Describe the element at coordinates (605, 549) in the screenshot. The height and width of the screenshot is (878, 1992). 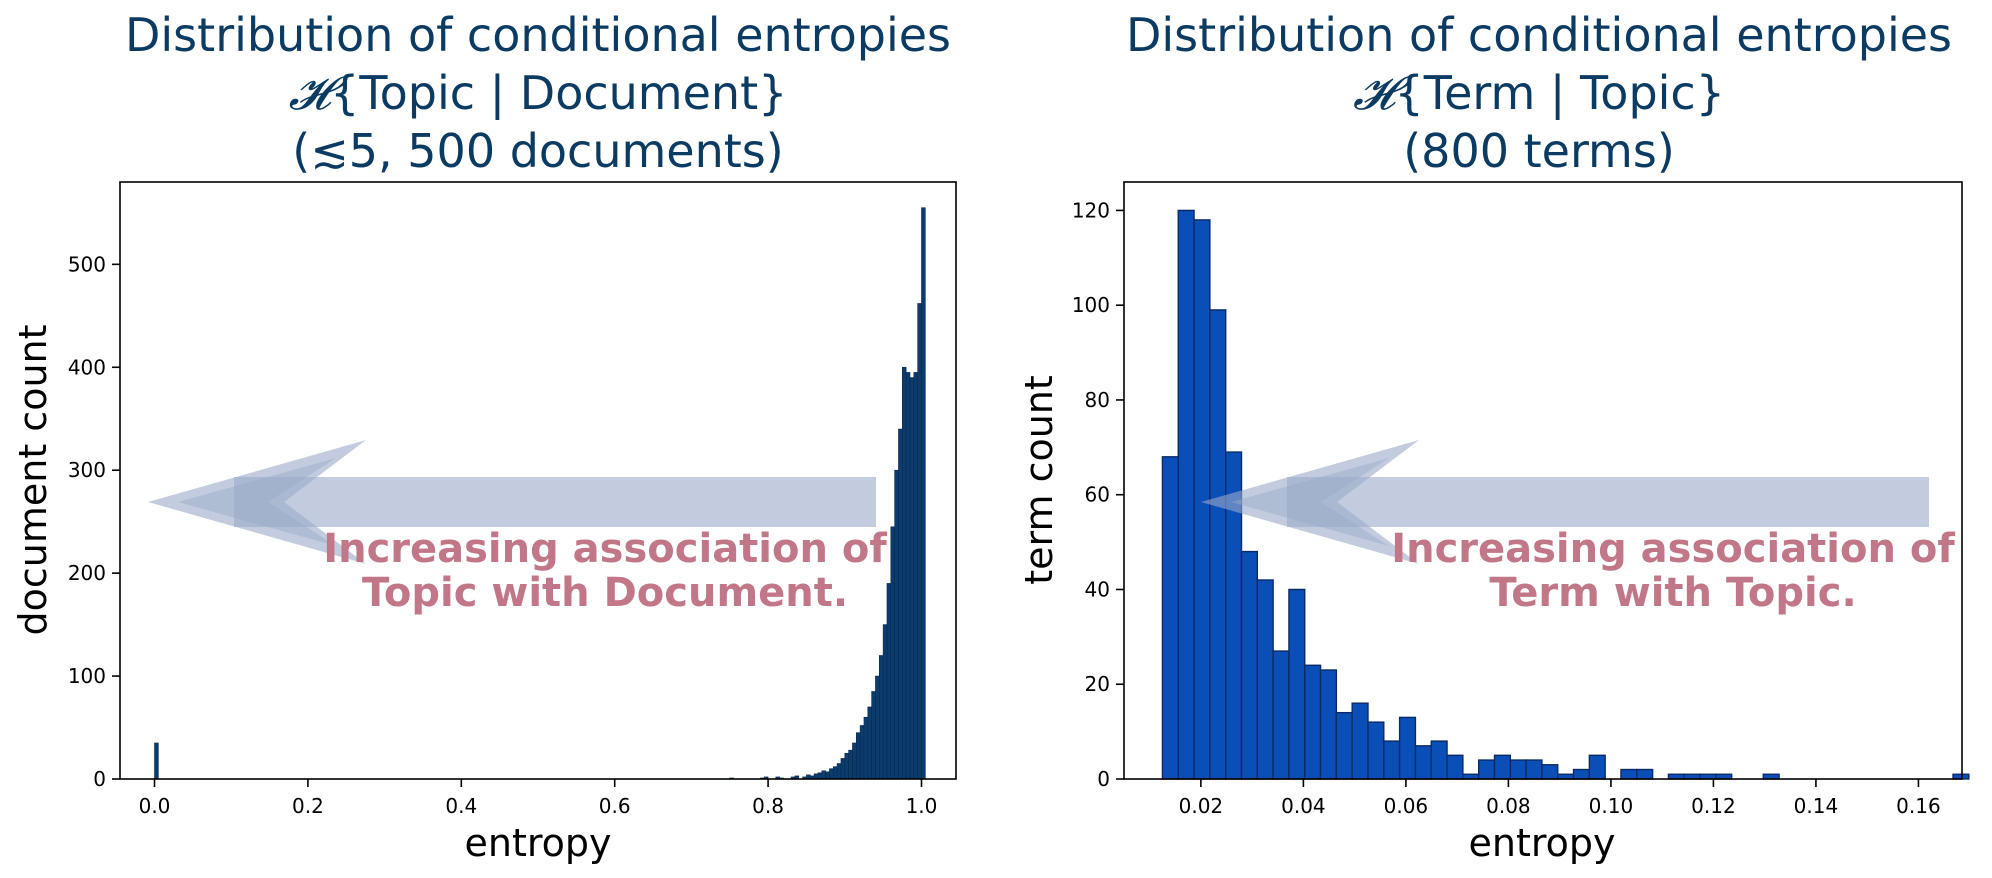
I see `left-annotation-line1: Increasing association of` at that location.